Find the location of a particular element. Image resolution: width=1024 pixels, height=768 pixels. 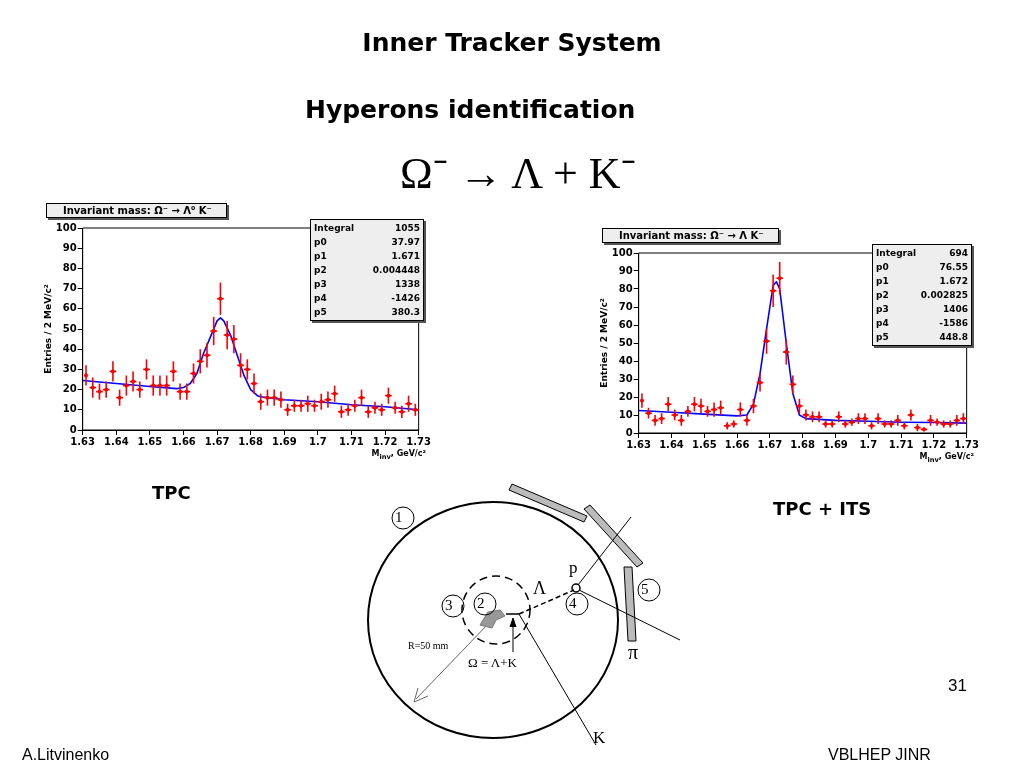

annotation: 1338 is located at coordinates (407, 284).